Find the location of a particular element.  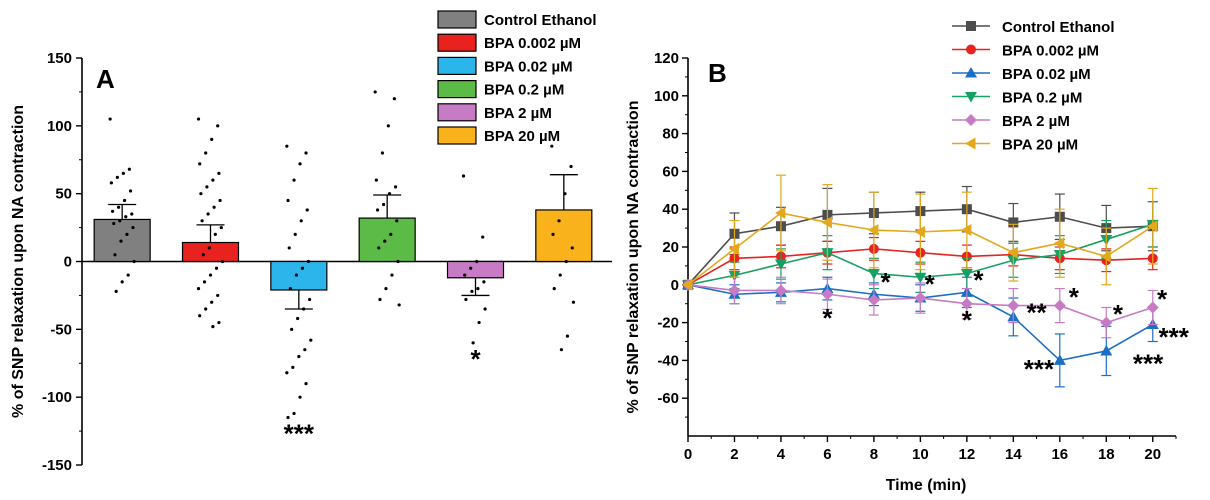

x-tick-label: 10 is located at coordinates (920, 454).